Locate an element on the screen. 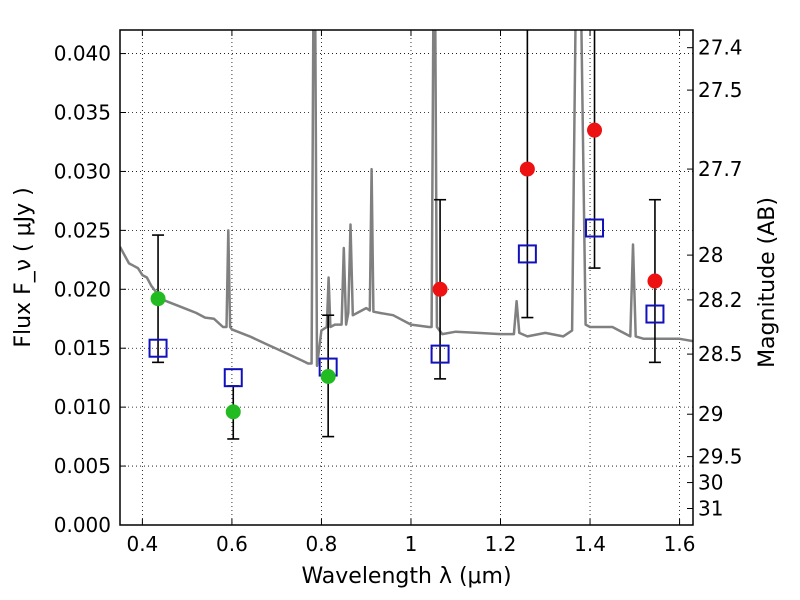 The width and height of the screenshot is (800, 600). magnitude-tick-label: 29.5 is located at coordinates (720, 457).